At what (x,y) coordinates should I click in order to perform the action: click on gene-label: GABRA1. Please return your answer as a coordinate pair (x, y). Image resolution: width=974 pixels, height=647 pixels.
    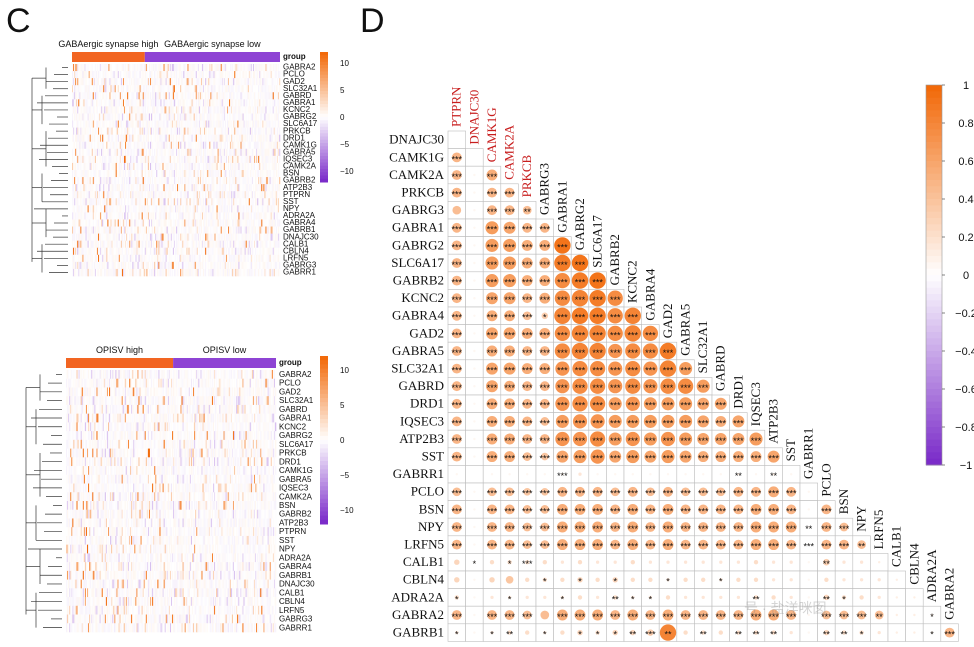
    Looking at the image, I should click on (299, 102).